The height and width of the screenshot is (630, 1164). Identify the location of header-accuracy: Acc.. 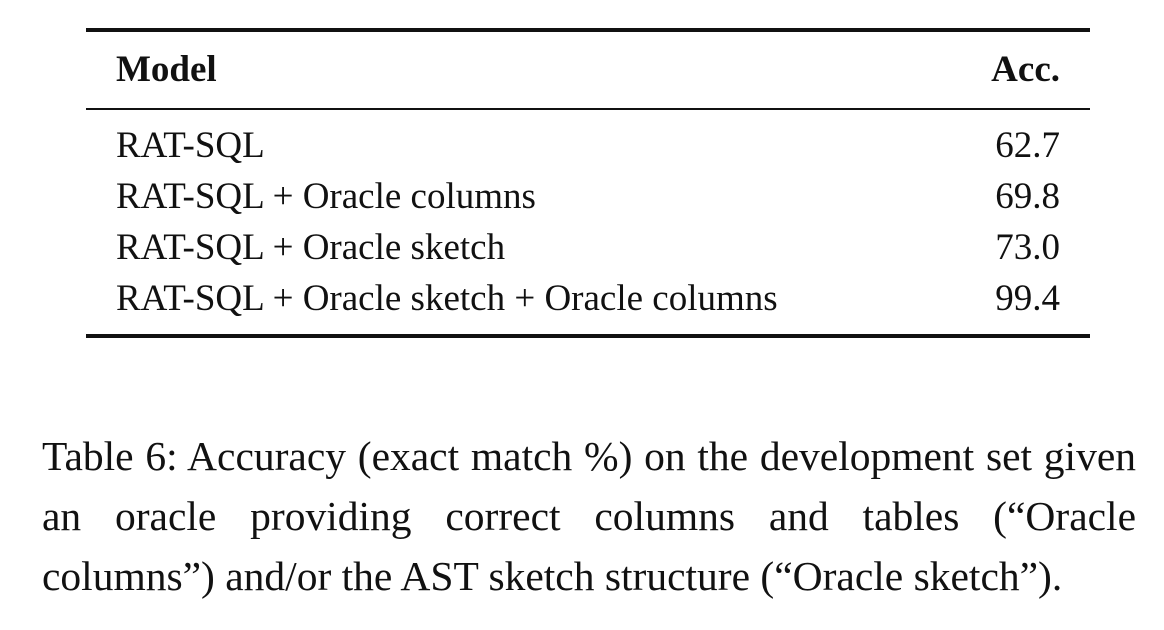
(1025, 69).